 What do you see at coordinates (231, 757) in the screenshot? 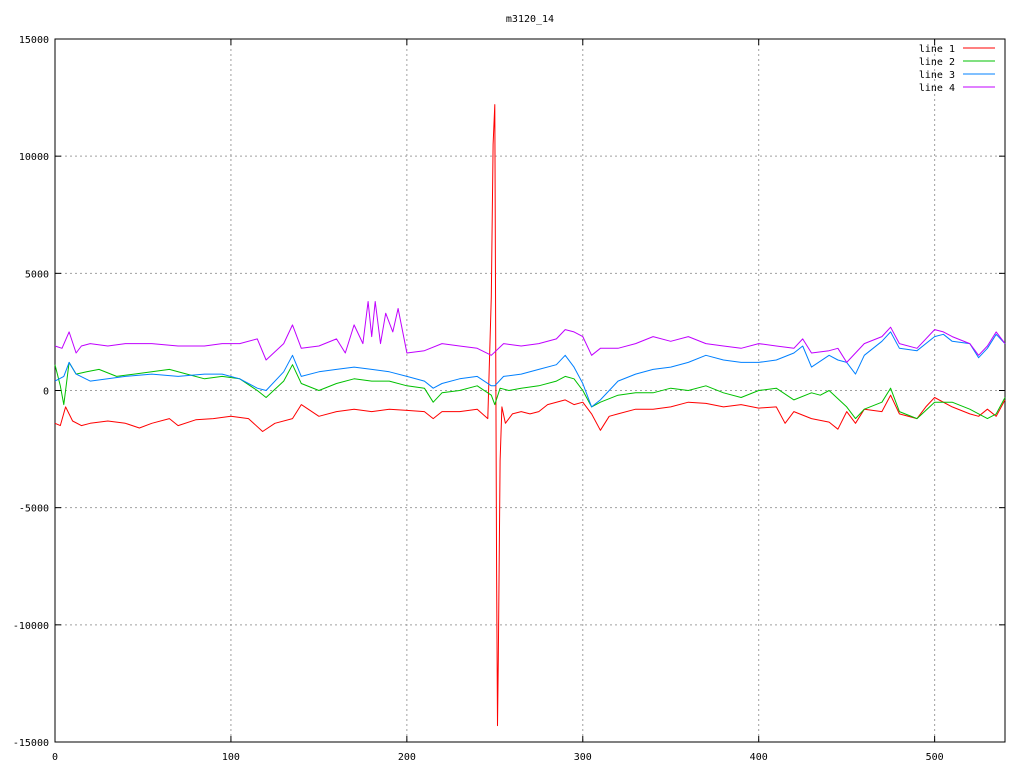
I see `x-tick-label: 100` at bounding box center [231, 757].